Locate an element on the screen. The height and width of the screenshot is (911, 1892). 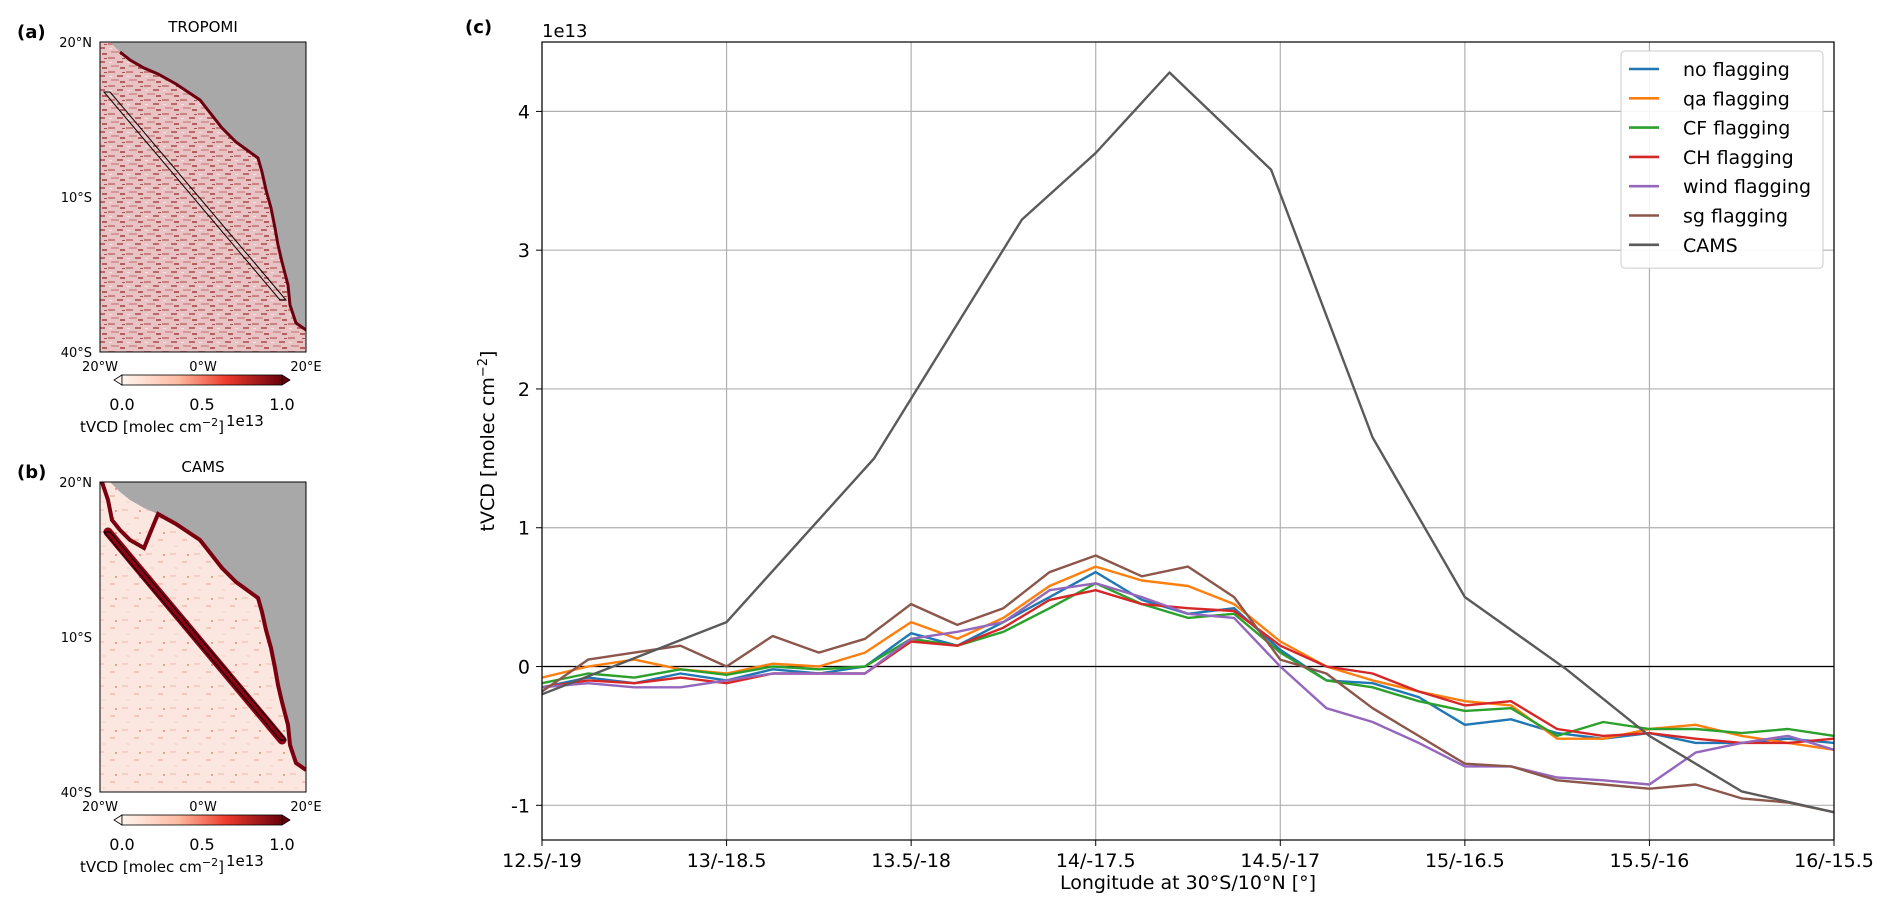
map-b-lat-tick: 10°S is located at coordinates (76, 638).